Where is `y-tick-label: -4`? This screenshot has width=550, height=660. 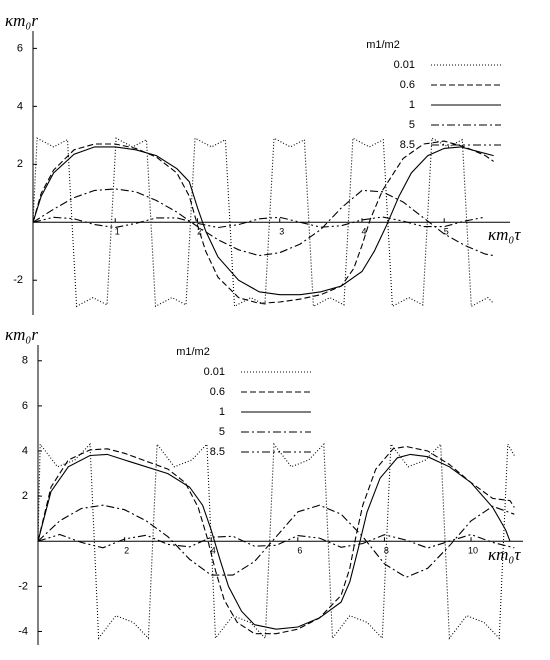 y-tick-label: -4 is located at coordinates (23, 631).